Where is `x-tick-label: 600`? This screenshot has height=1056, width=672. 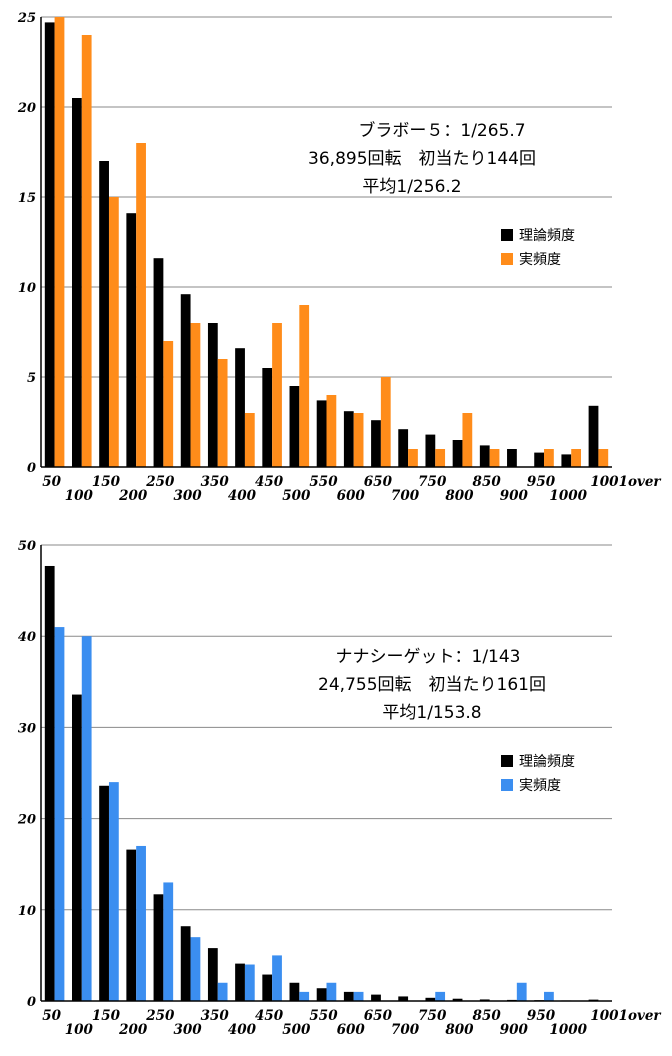 x-tick-label: 600 is located at coordinates (351, 496).